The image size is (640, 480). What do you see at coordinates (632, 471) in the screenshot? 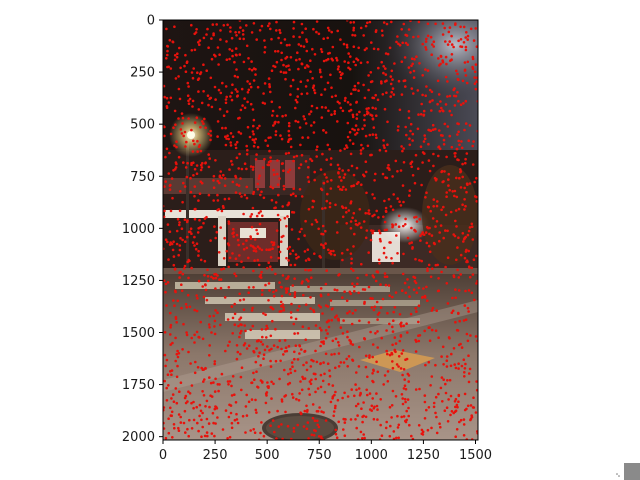
I see `scroll-thumb` at bounding box center [632, 471].